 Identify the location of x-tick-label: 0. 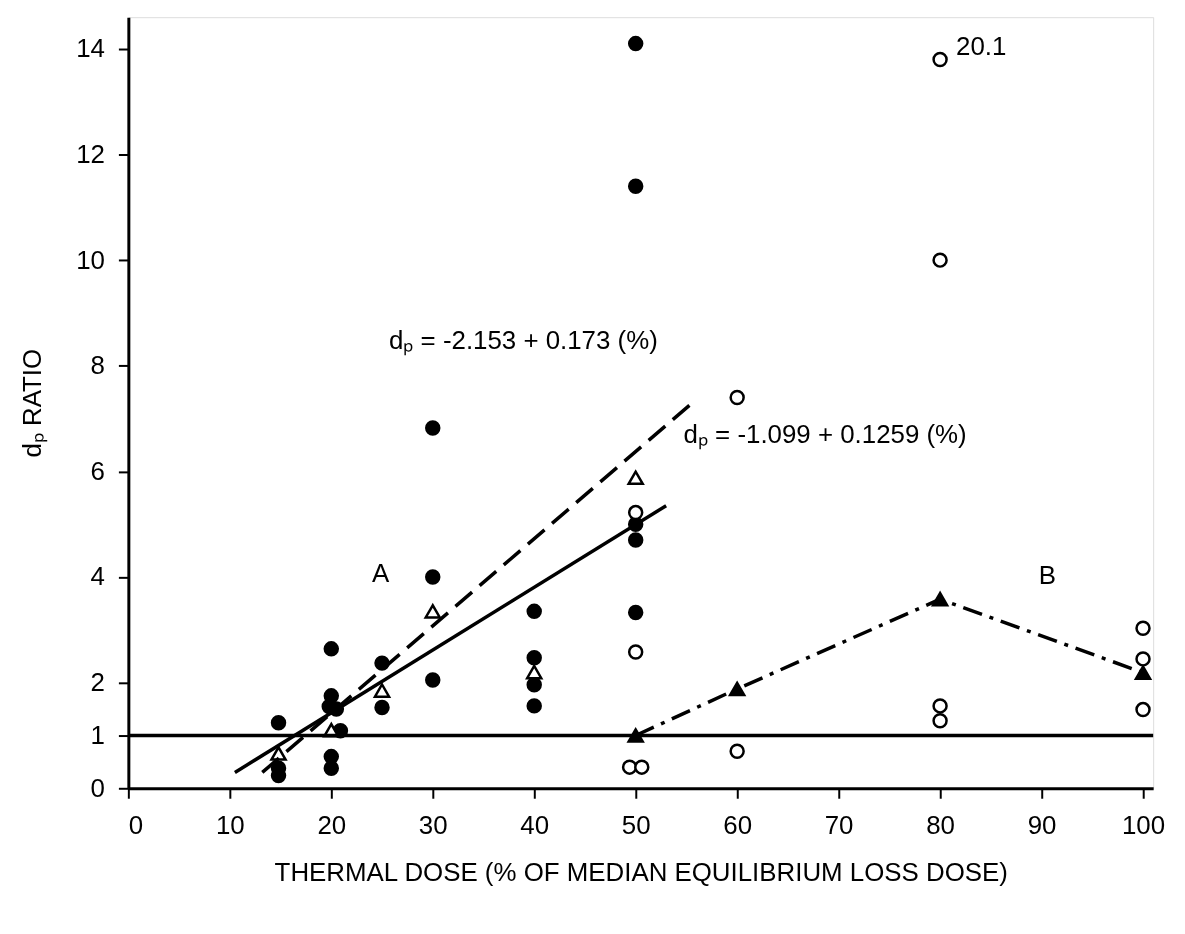
(136, 824).